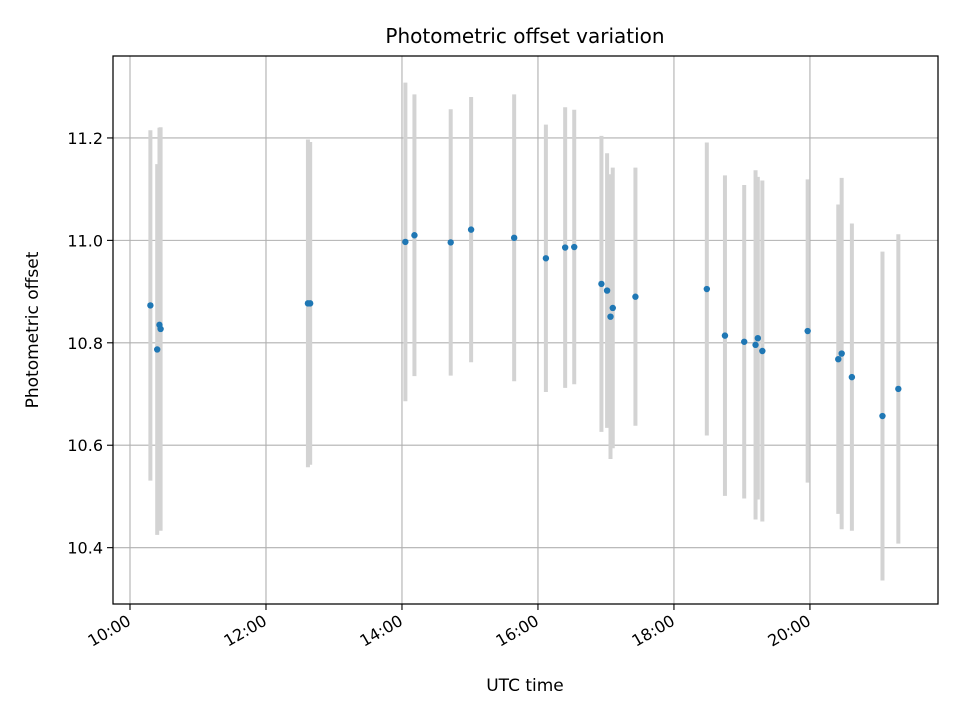 The image size is (960, 720). I want to click on y-axis-label: Photometric offset, so click(33, 329).